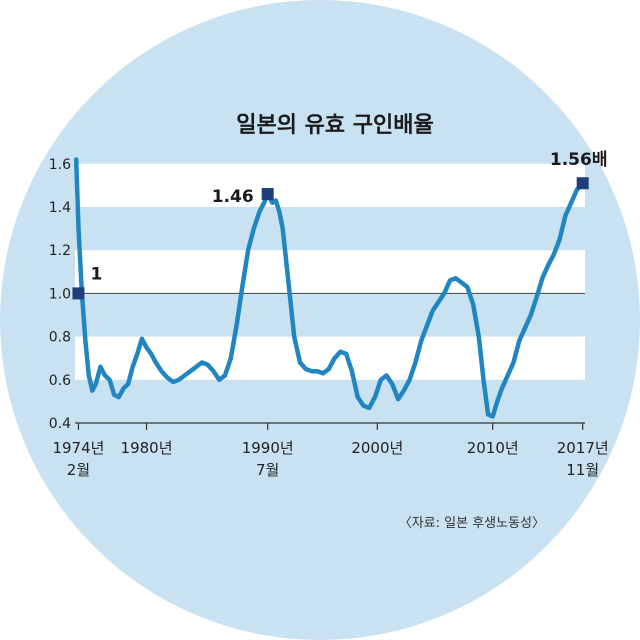 Image resolution: width=640 pixels, height=640 pixels. What do you see at coordinates (96, 274) in the screenshot?
I see `annotation-label: 1` at bounding box center [96, 274].